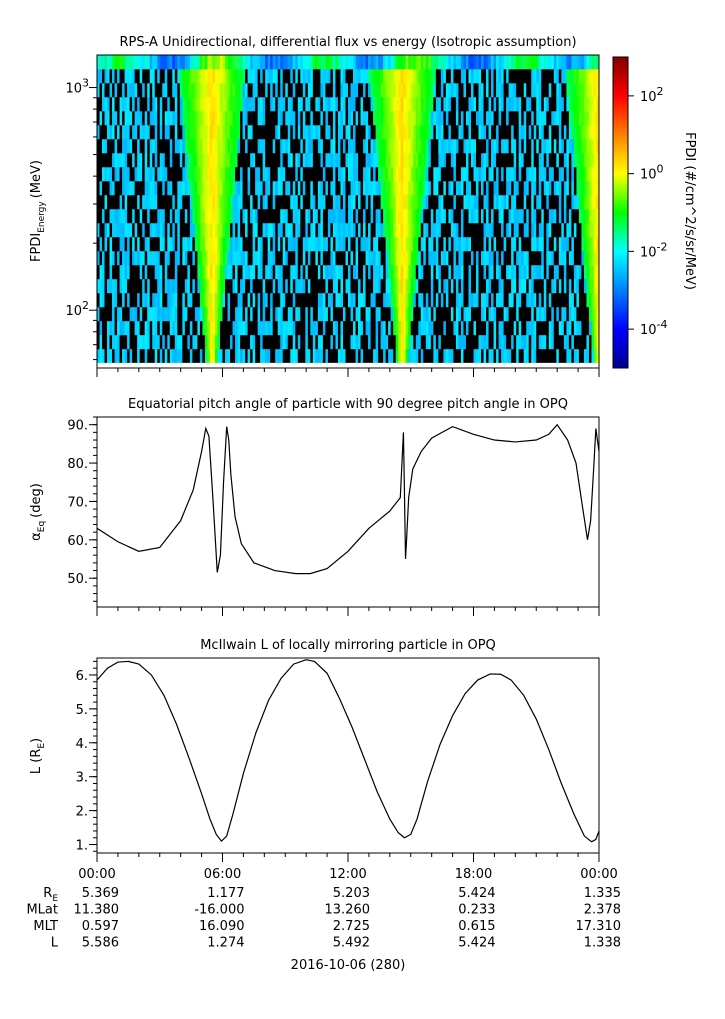  What do you see at coordinates (351, 943) in the screenshot?
I see `ephemeris-value: 5.492` at bounding box center [351, 943].